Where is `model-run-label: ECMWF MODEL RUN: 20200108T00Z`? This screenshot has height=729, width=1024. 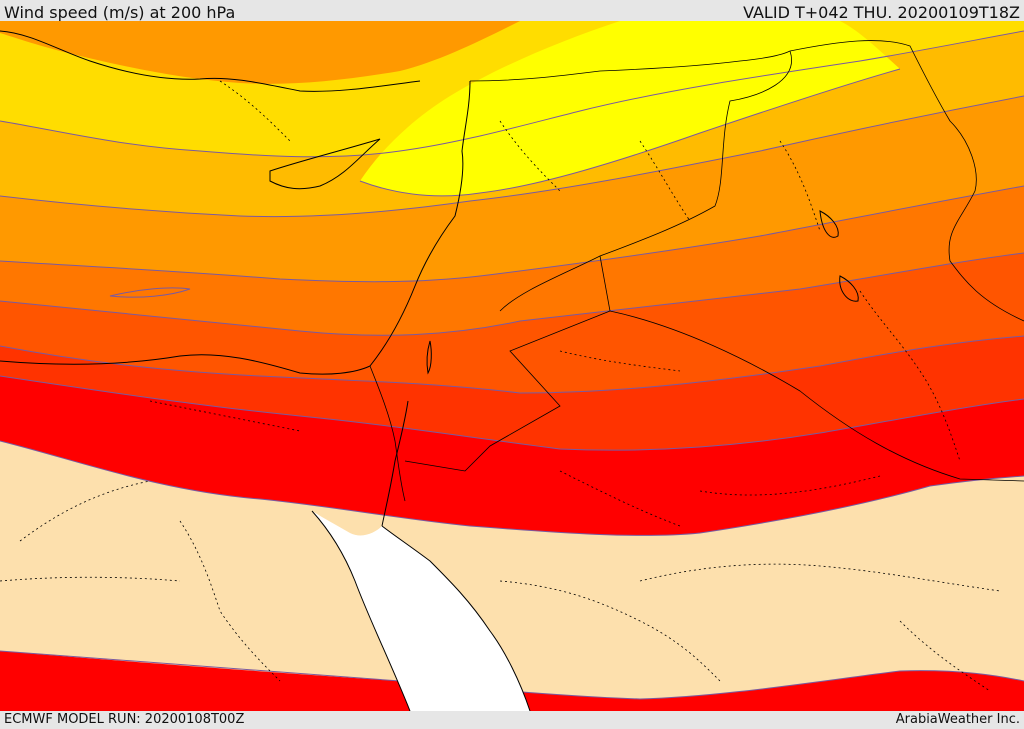
model-run-label: ECMWF MODEL RUN: 20200108T00Z is located at coordinates (124, 719).